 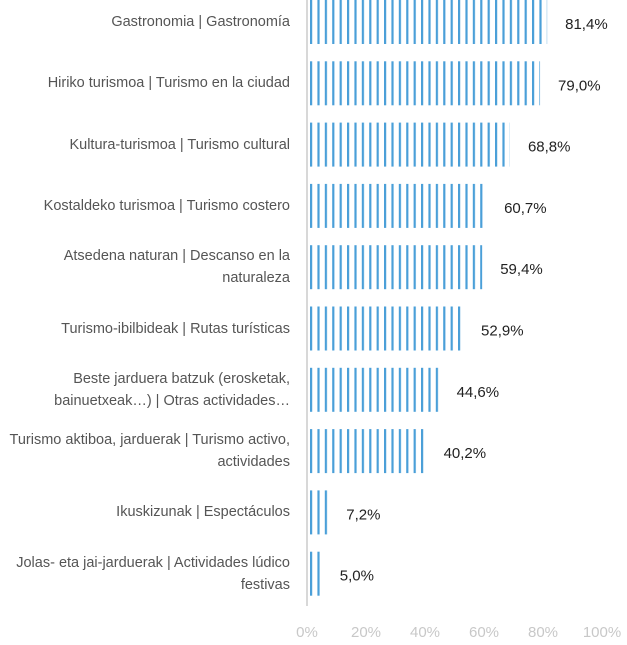 What do you see at coordinates (168, 83) in the screenshot?
I see `category-label: Hiriko turismoa | Turismo en la ciudad` at bounding box center [168, 83].